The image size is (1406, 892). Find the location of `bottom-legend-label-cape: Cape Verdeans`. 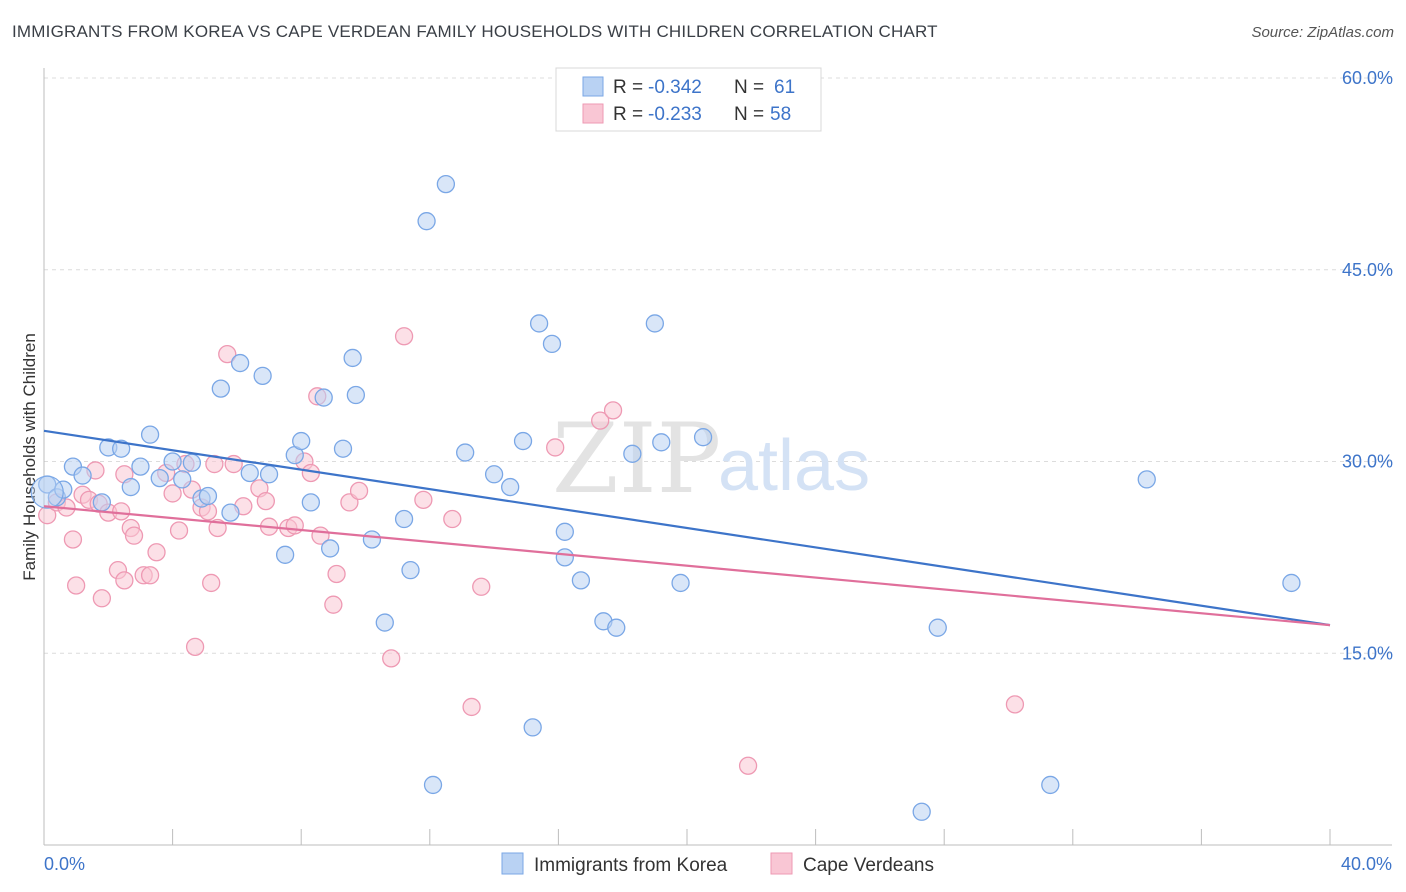

bottom-legend-label-cape: Cape Verdeans is located at coordinates (868, 865).